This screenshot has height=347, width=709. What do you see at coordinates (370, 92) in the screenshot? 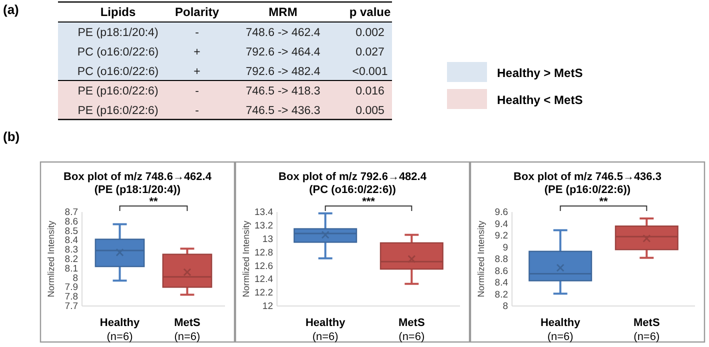
I see `text: 0.016` at bounding box center [370, 92].